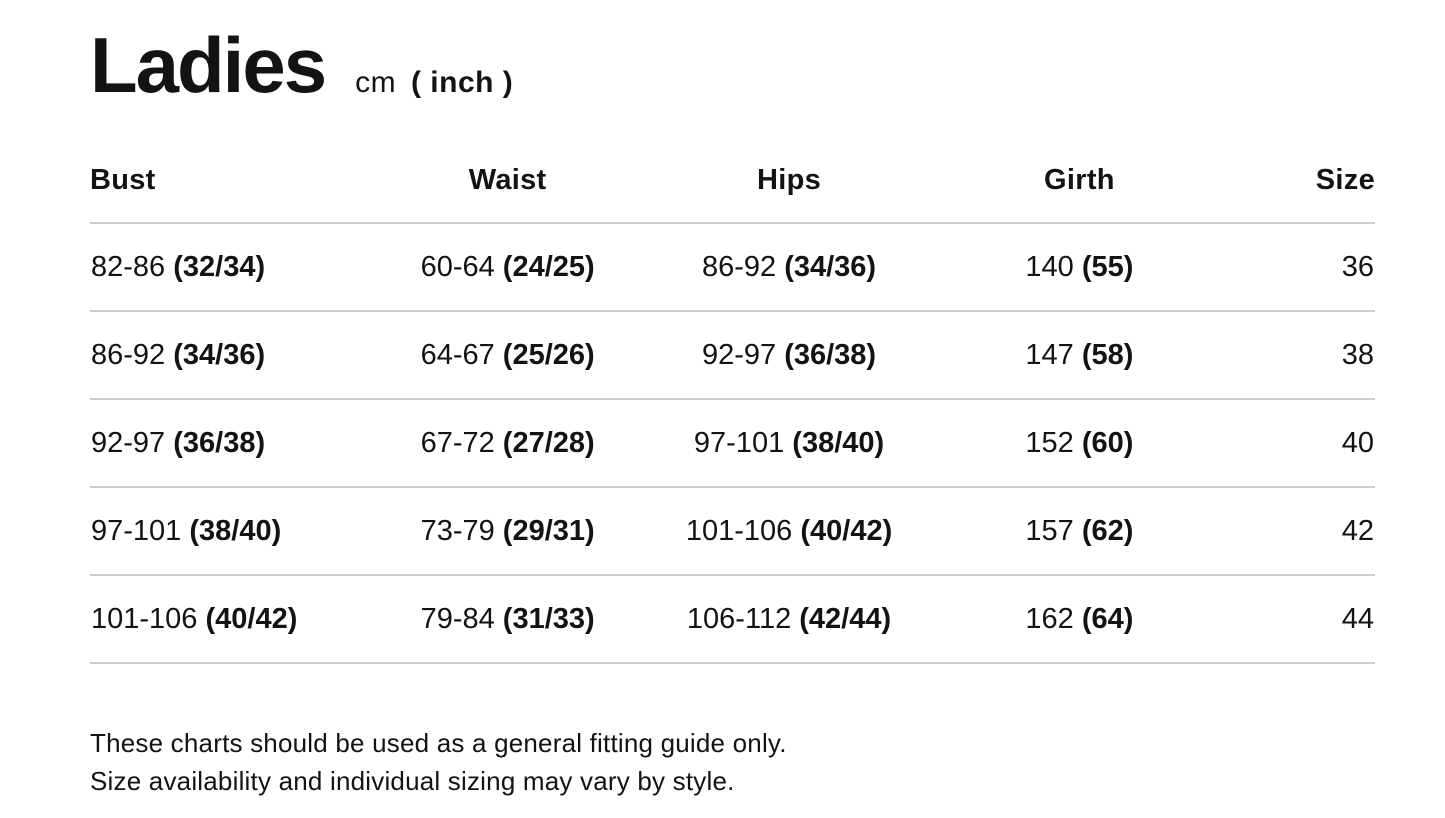  Describe the element at coordinates (739, 266) in the screenshot. I see `hips-cm-value: 86-92` at that location.